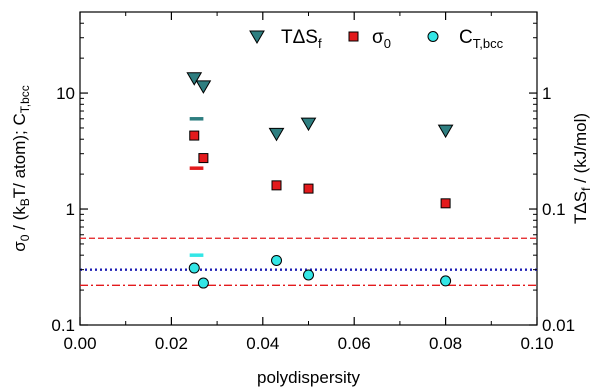 Image resolution: width=602 pixels, height=389 pixels. What do you see at coordinates (558, 325) in the screenshot?
I see `y-right-tick-label: 0.01` at bounding box center [558, 325].